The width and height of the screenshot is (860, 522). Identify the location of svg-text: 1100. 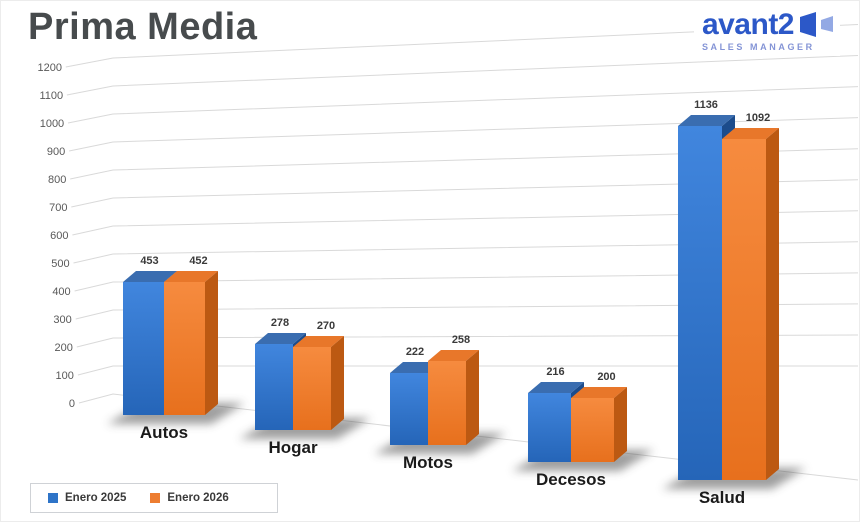
(51, 96).